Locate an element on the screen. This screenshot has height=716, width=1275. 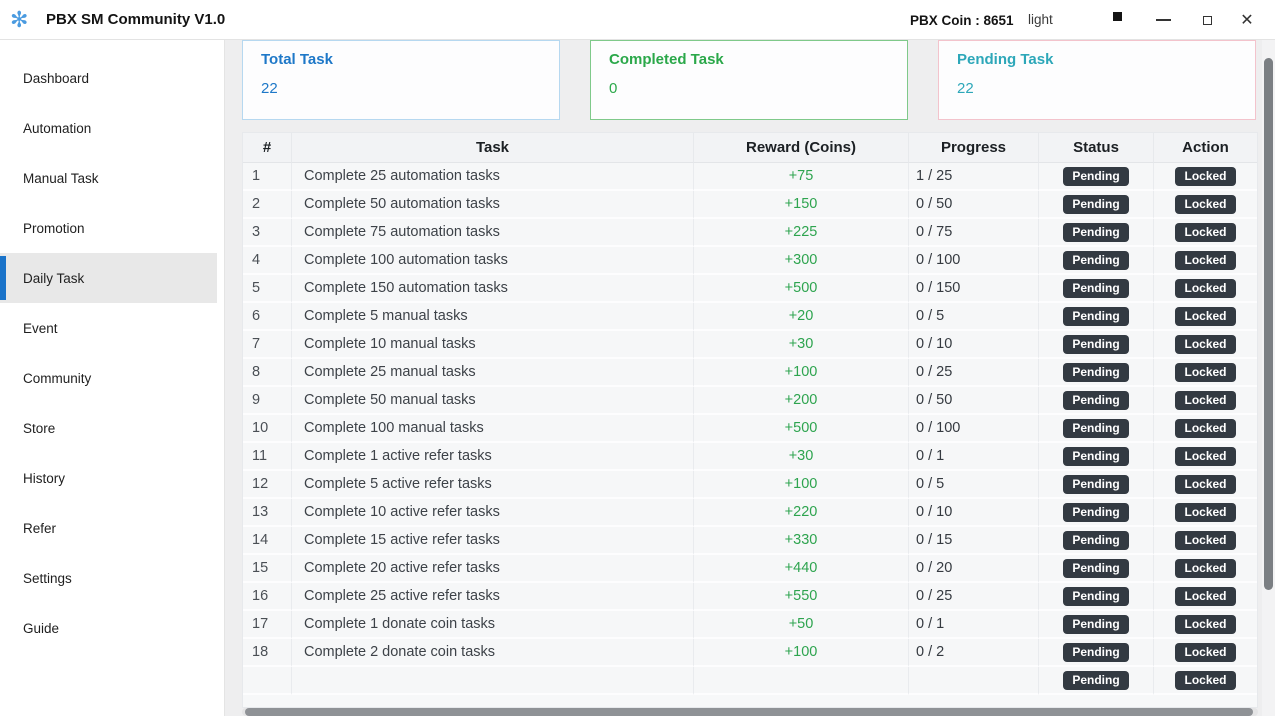
task-name: Complete 15 active refer tasks is located at coordinates (493, 541).